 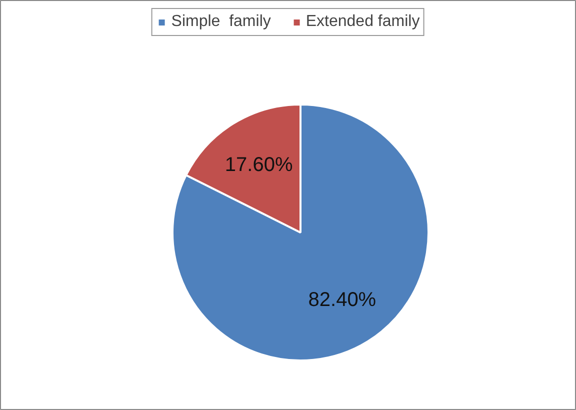 What do you see at coordinates (363, 22) in the screenshot?
I see `legend-label: Extended family` at bounding box center [363, 22].